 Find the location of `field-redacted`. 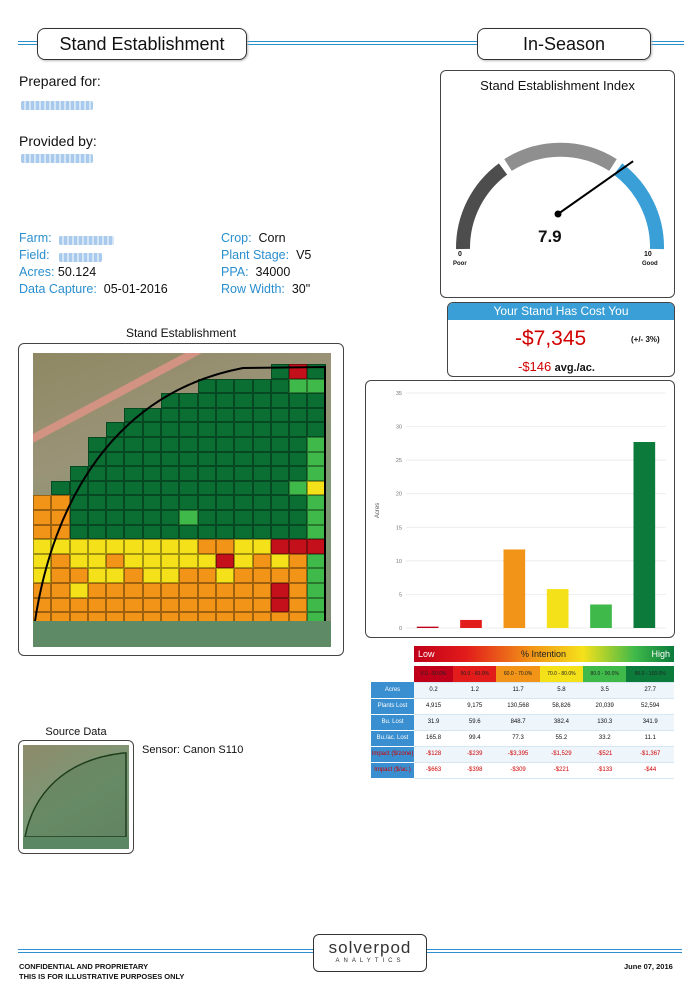

field-redacted is located at coordinates (80, 257).